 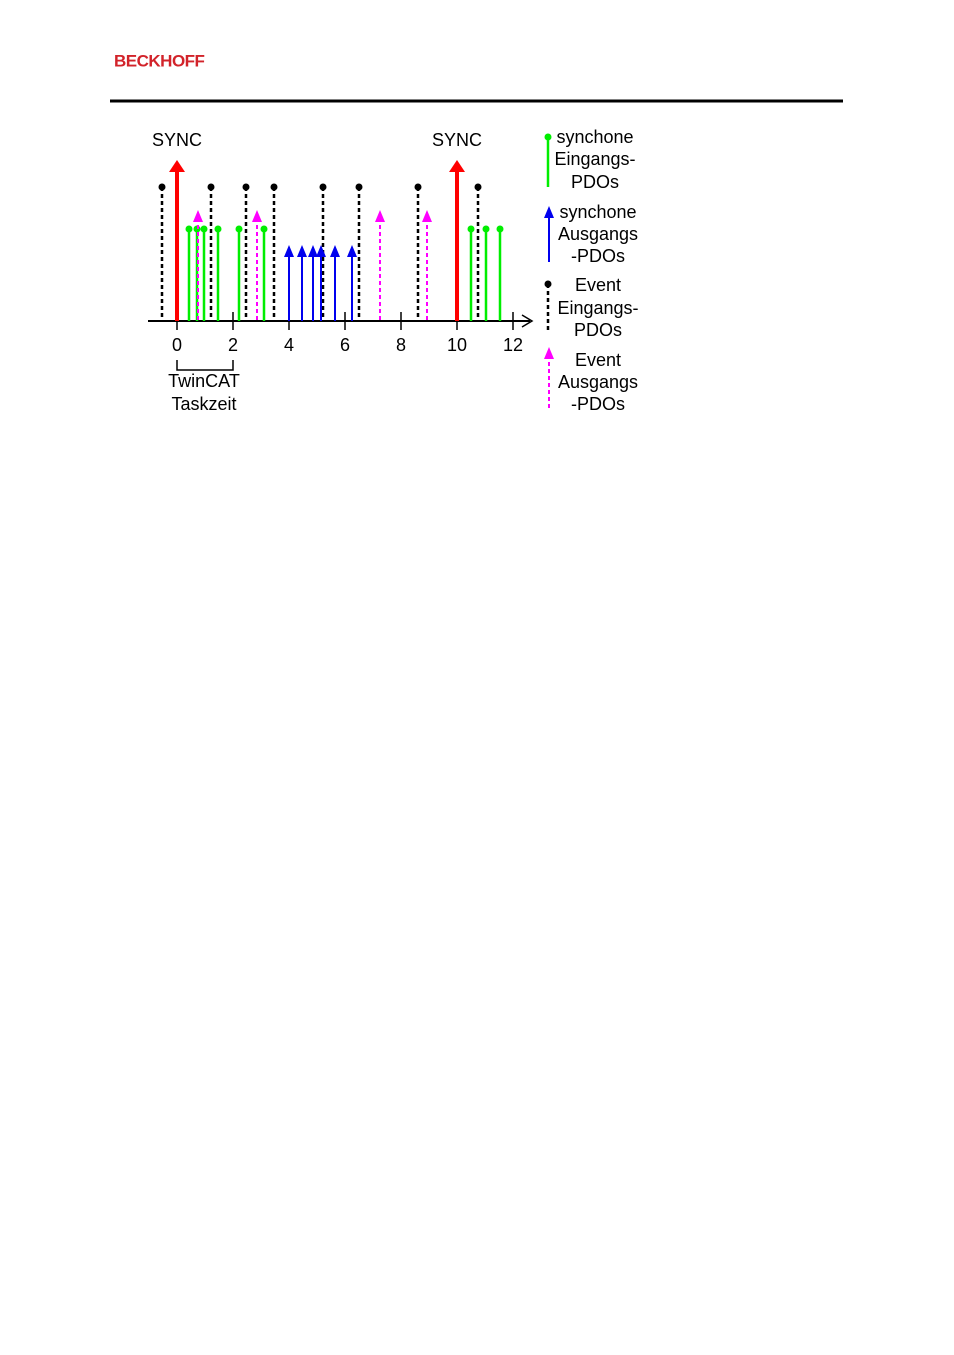 I want to click on brand: BECKHOFF, so click(x=159, y=60).